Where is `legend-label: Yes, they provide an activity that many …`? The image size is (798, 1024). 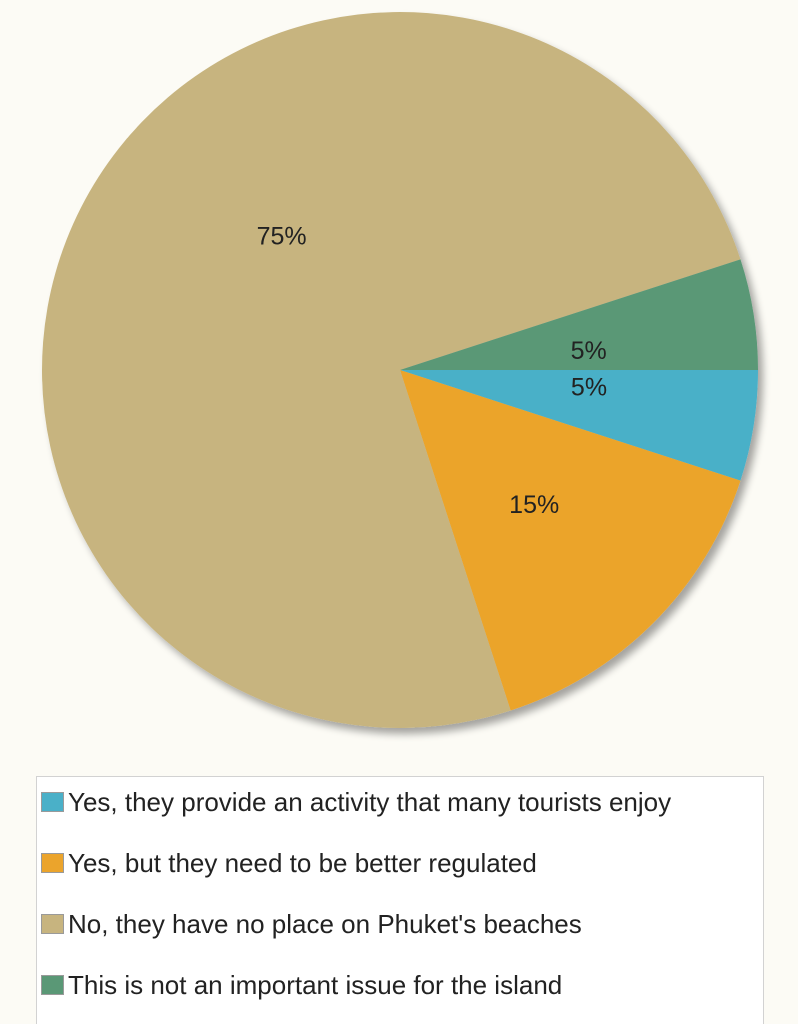
legend-label: Yes, they provide an activity that many … is located at coordinates (370, 801).